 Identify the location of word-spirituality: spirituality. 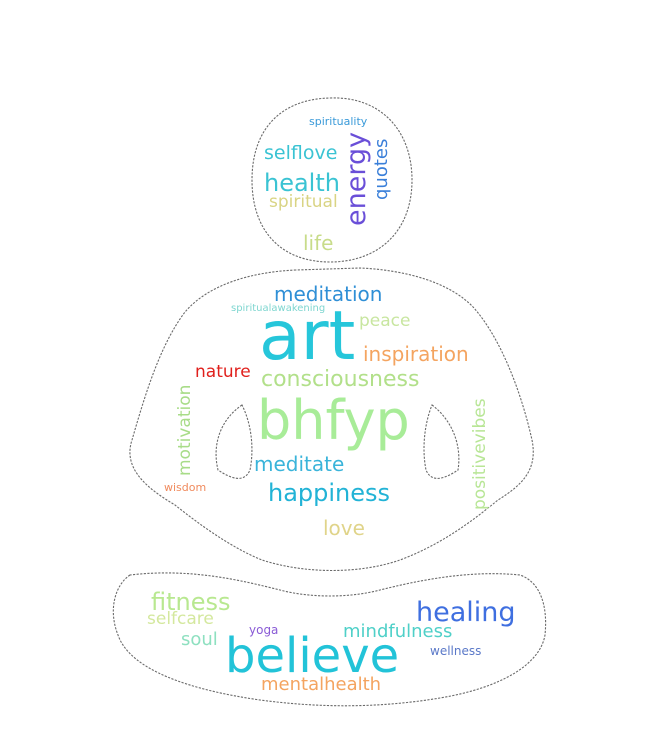
(338, 121).